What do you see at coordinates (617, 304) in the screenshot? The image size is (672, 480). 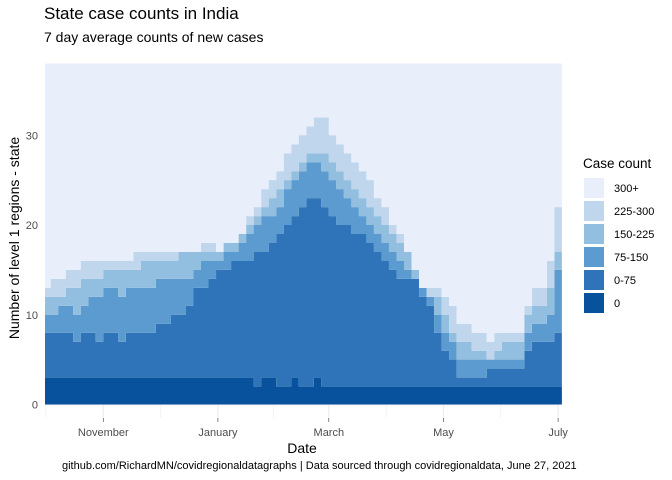 I see `legend-label: 0` at bounding box center [617, 304].